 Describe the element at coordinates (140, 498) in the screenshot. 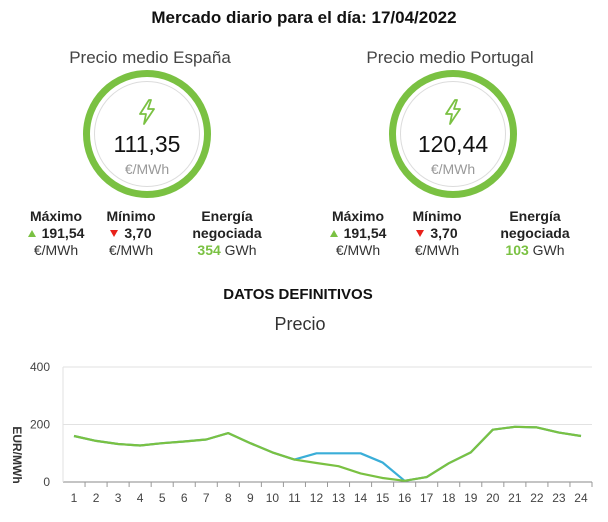

I see `x-tick-label: 4` at that location.